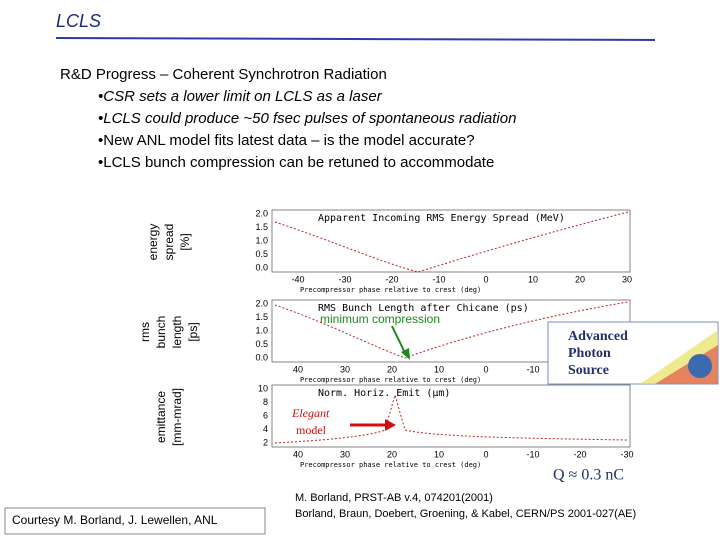  Describe the element at coordinates (193, 331) in the screenshot. I see `y-axis-label: [ps]` at that location.